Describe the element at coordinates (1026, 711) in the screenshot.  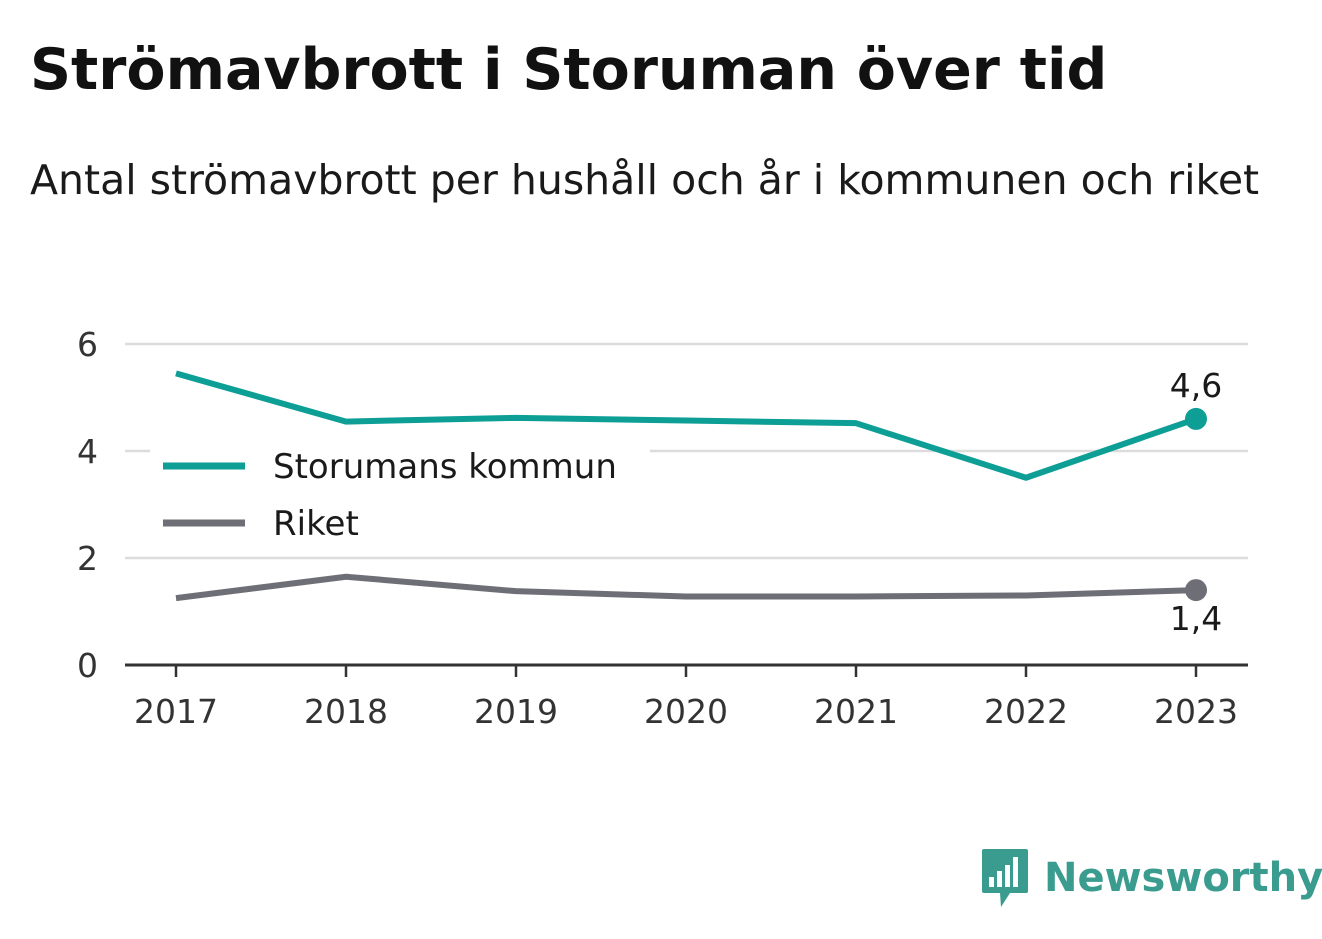
I see `x-tick-label: 2022` at that location.